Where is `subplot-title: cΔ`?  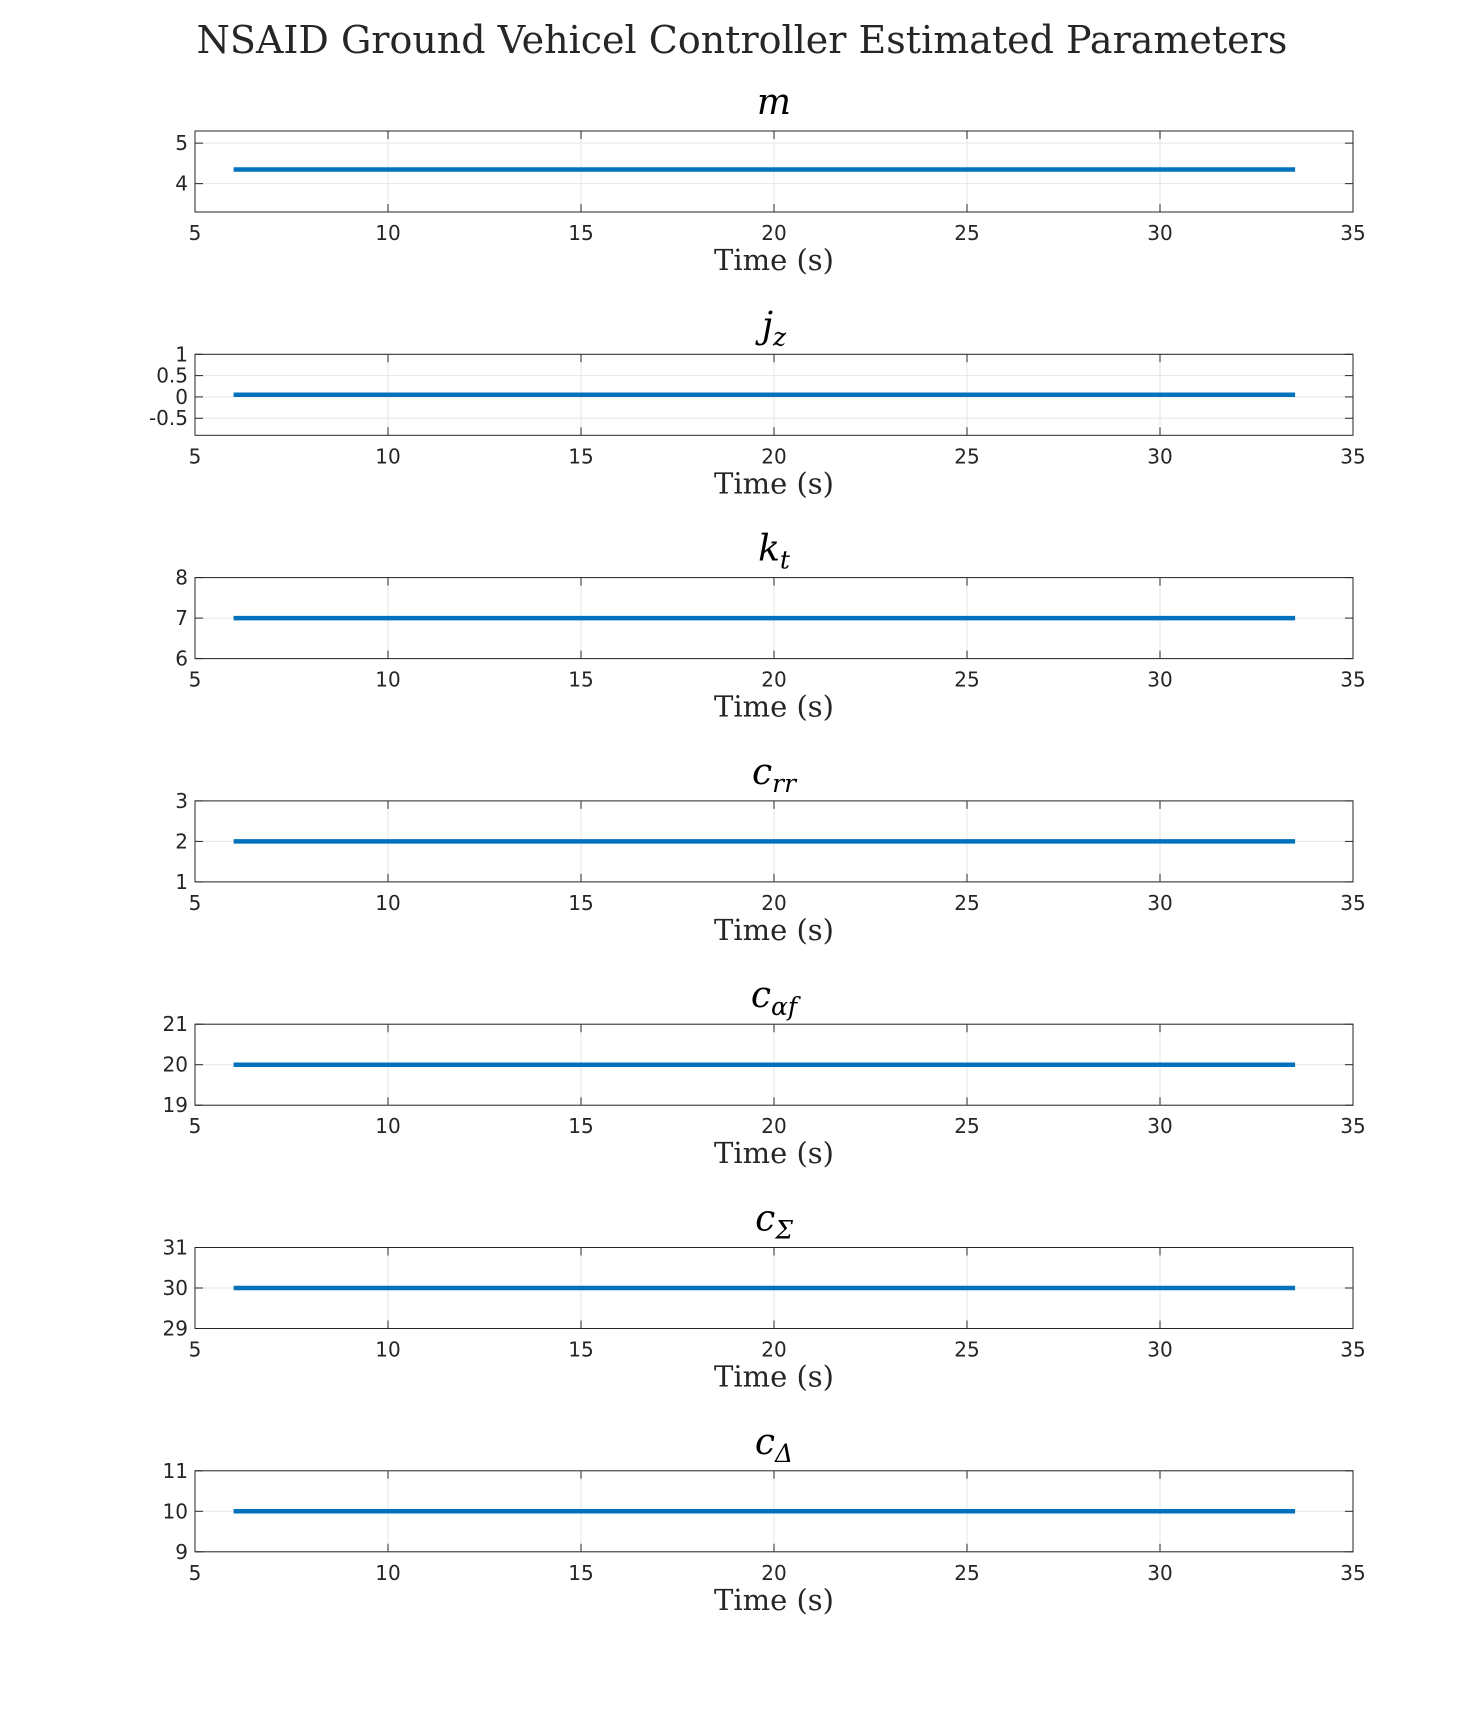
subplot-title: cΔ is located at coordinates (774, 1445).